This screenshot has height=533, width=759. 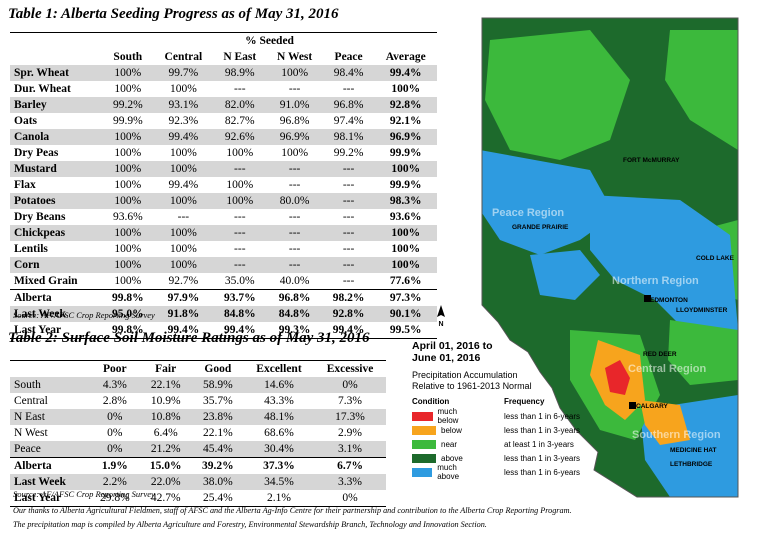 I want to click on table-cell: 92.7%, so click(x=183, y=280).